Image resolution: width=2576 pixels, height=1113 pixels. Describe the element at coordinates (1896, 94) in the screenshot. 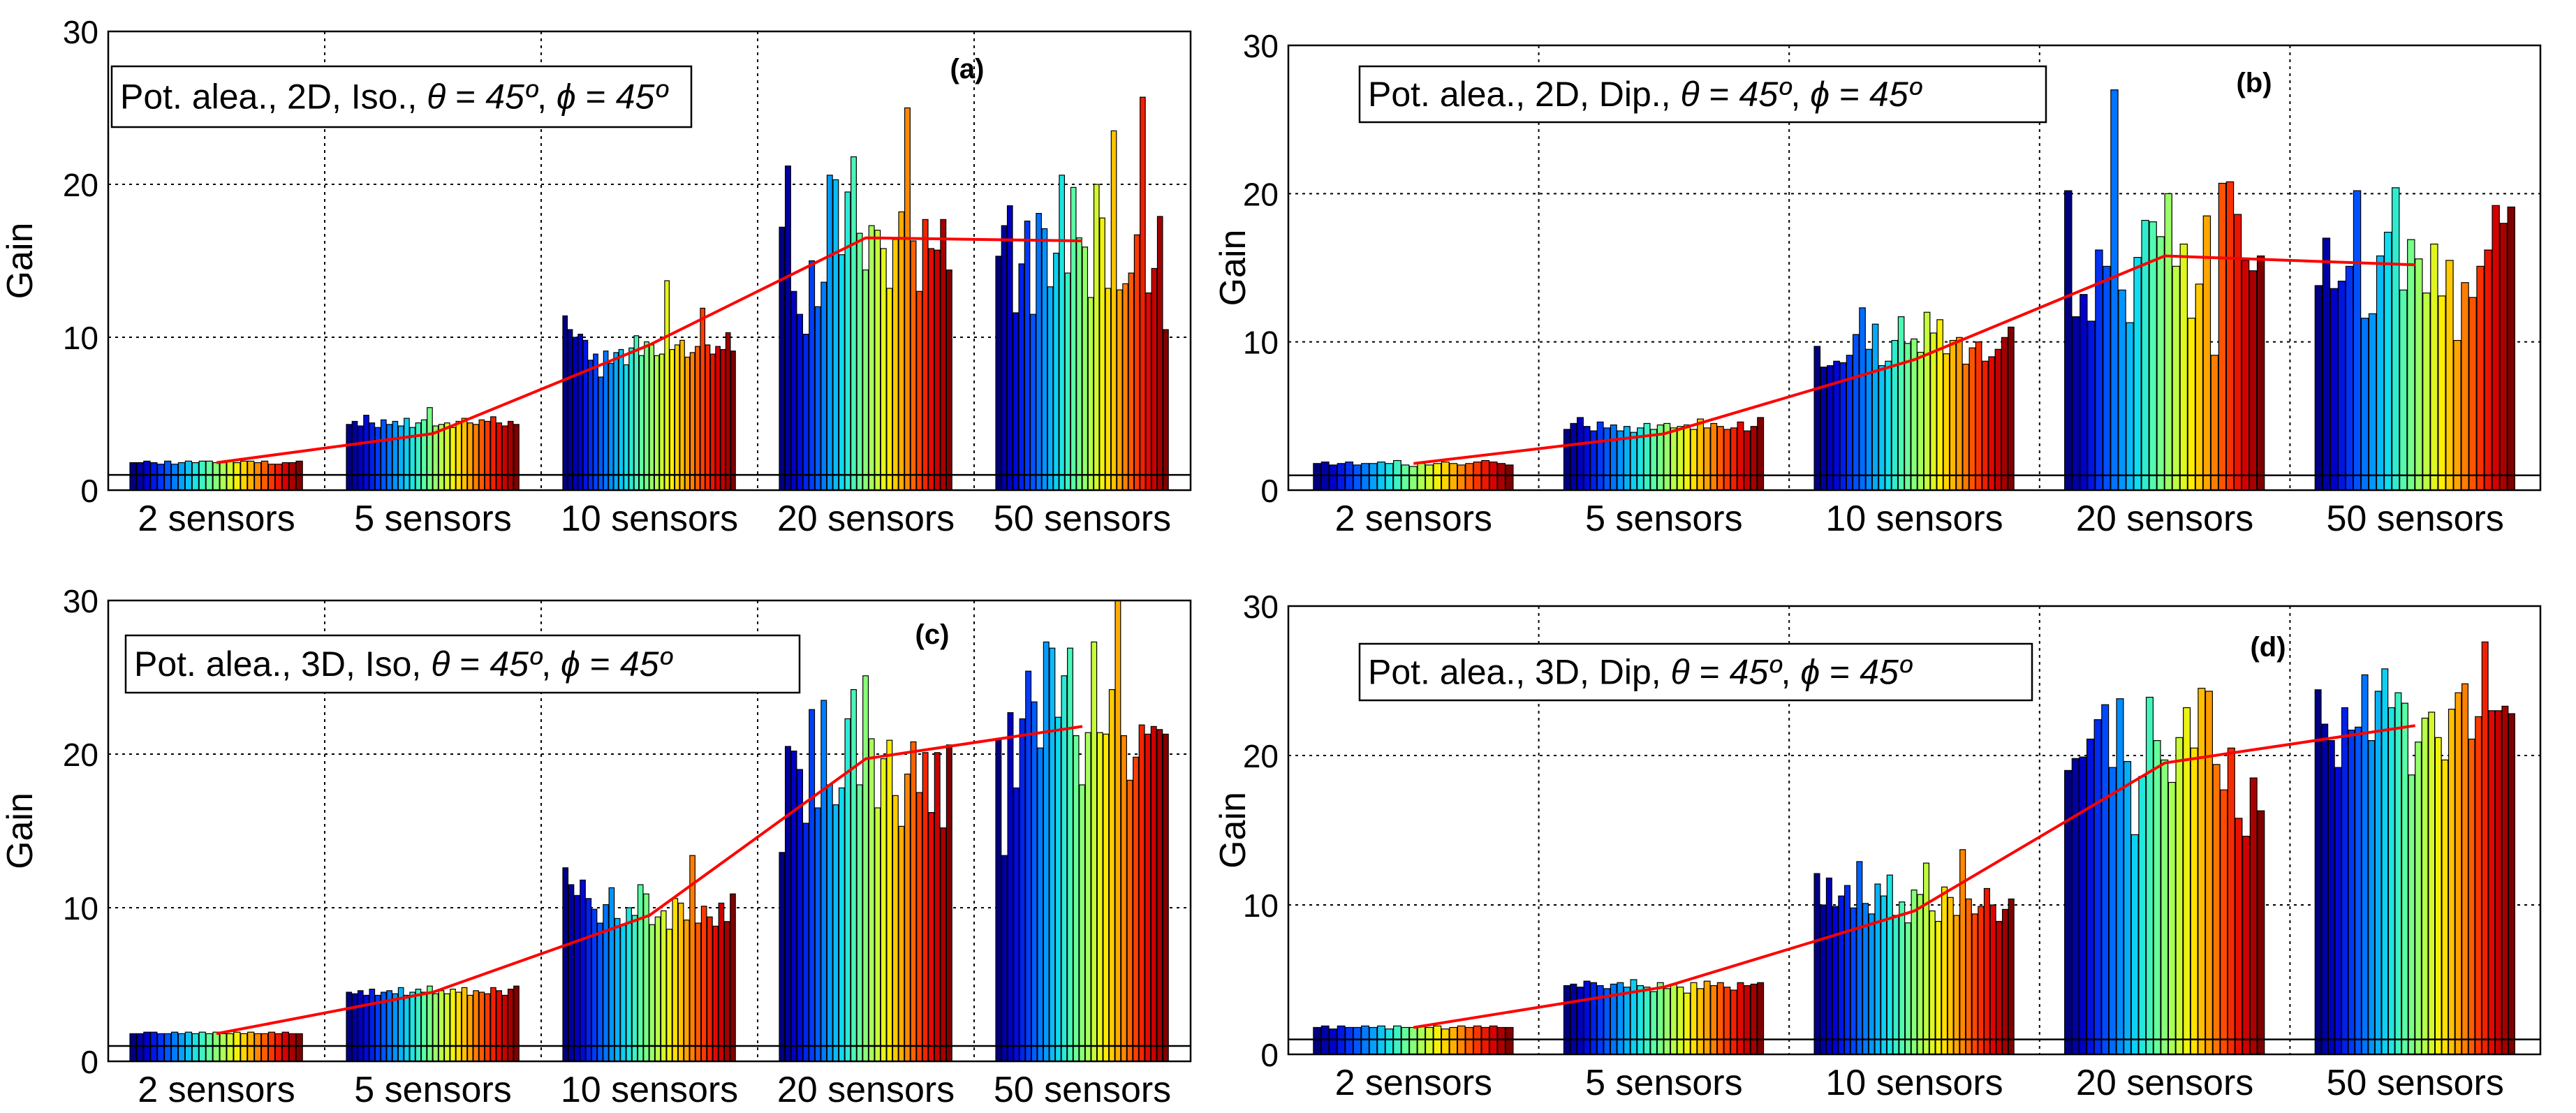

I see `legend-phi-value: 45º` at that location.